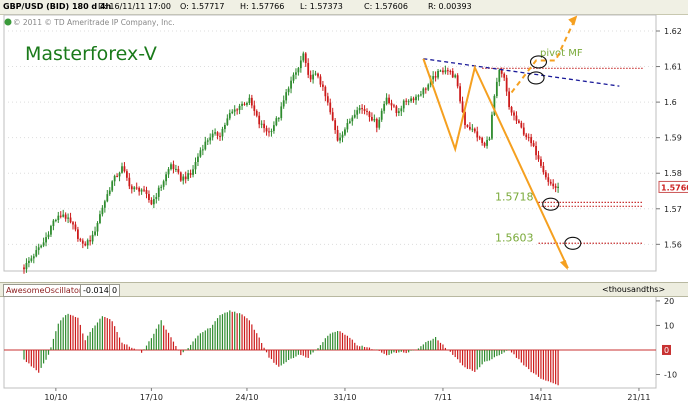  What do you see at coordinates (55, 397) in the screenshot?
I see `date-tick-label: 10/10` at bounding box center [55, 397].